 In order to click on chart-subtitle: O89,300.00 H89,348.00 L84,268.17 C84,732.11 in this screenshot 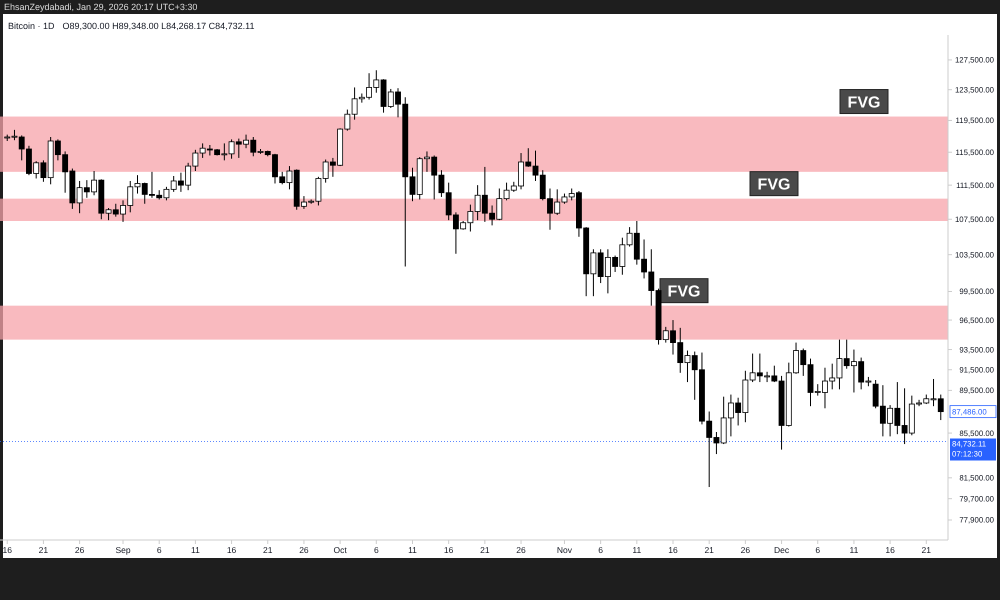, I will do `click(158, 26)`.